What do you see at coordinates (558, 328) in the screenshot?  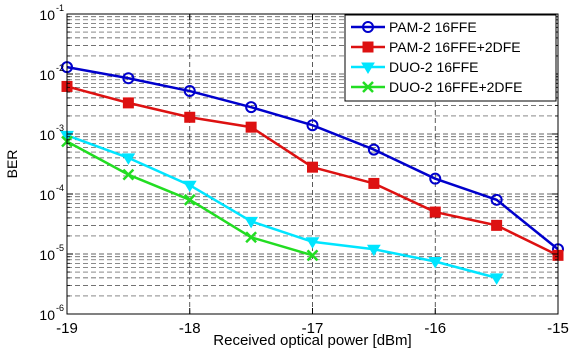 I see `x-tick-label: -15` at bounding box center [558, 328].